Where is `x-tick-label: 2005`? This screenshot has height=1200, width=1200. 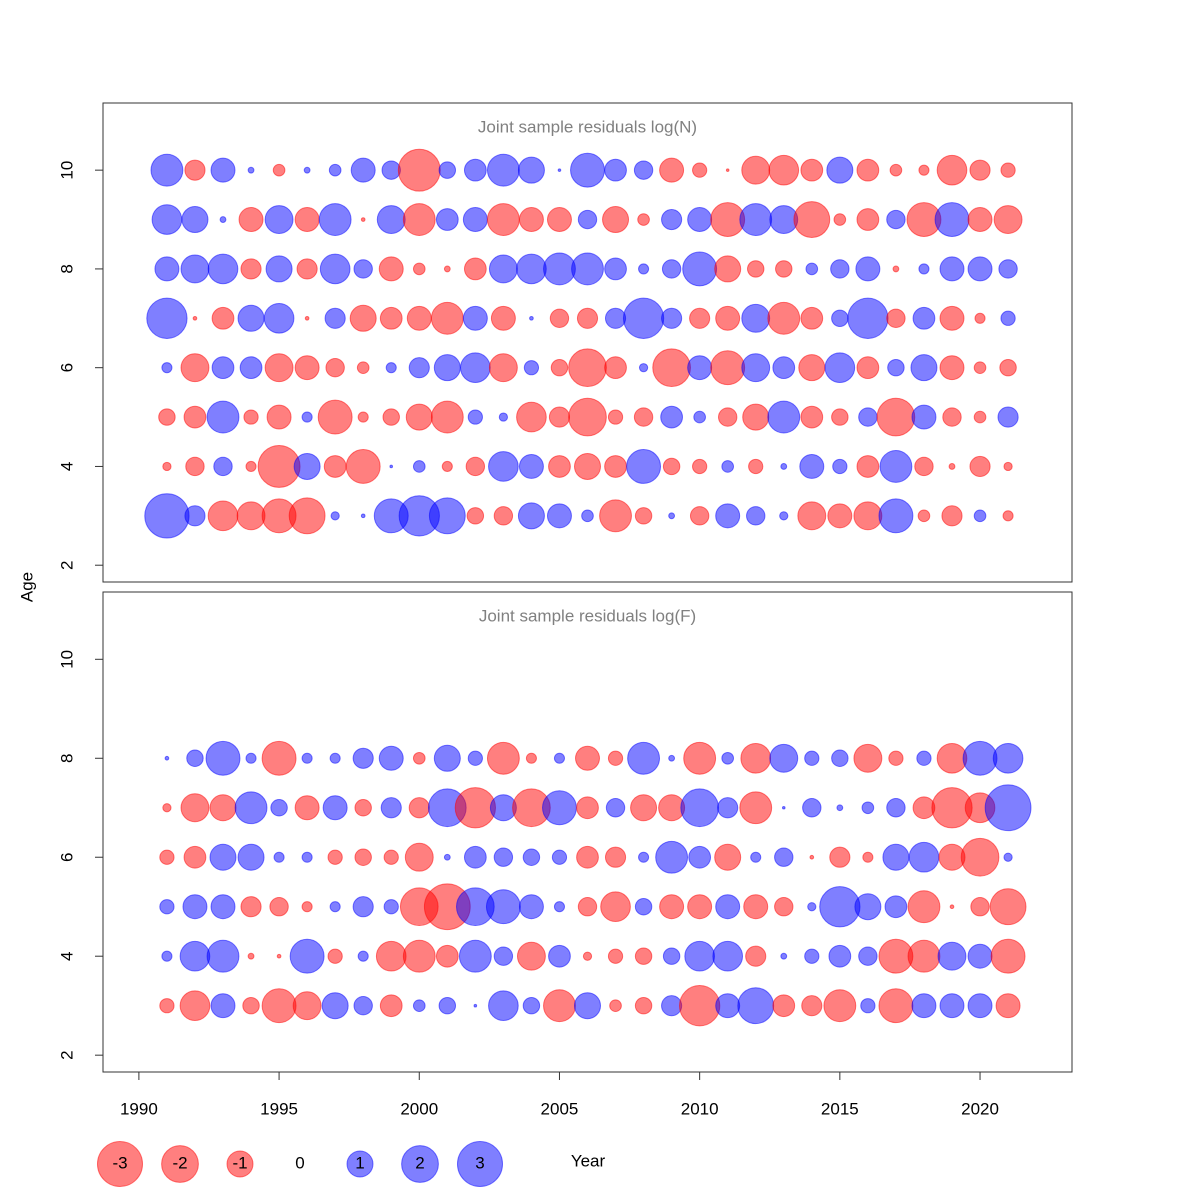 x-tick-label: 2005 is located at coordinates (560, 1108).